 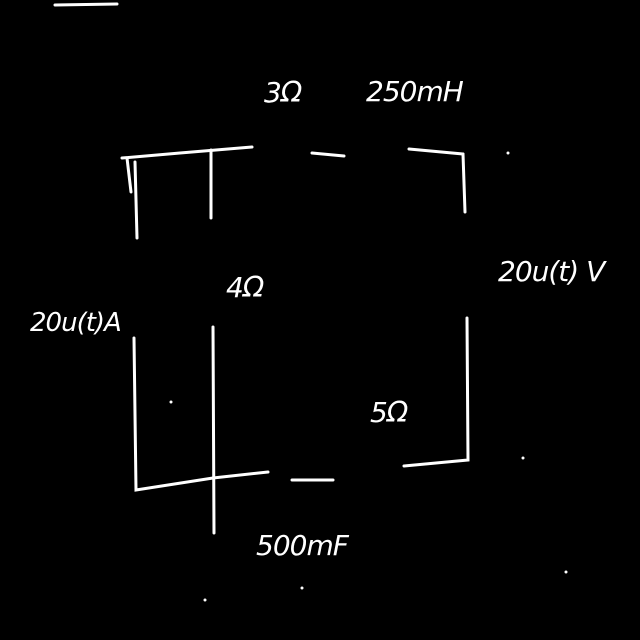 I want to click on label-current-source: 20u(t)A, so click(x=75, y=323).